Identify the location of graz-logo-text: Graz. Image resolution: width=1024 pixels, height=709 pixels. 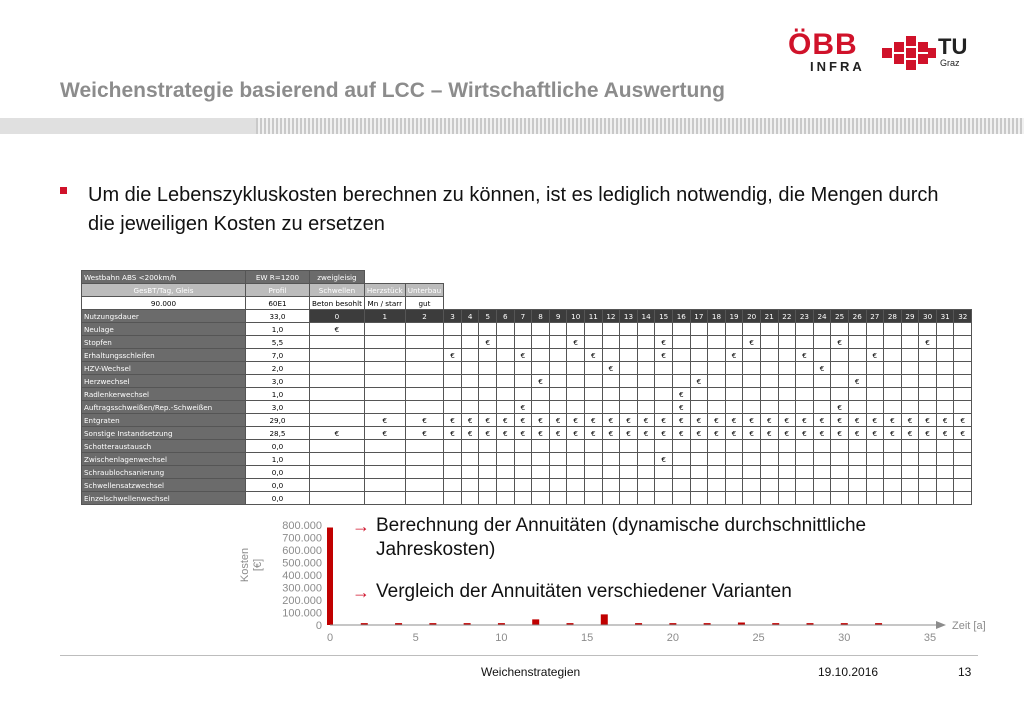
(950, 63).